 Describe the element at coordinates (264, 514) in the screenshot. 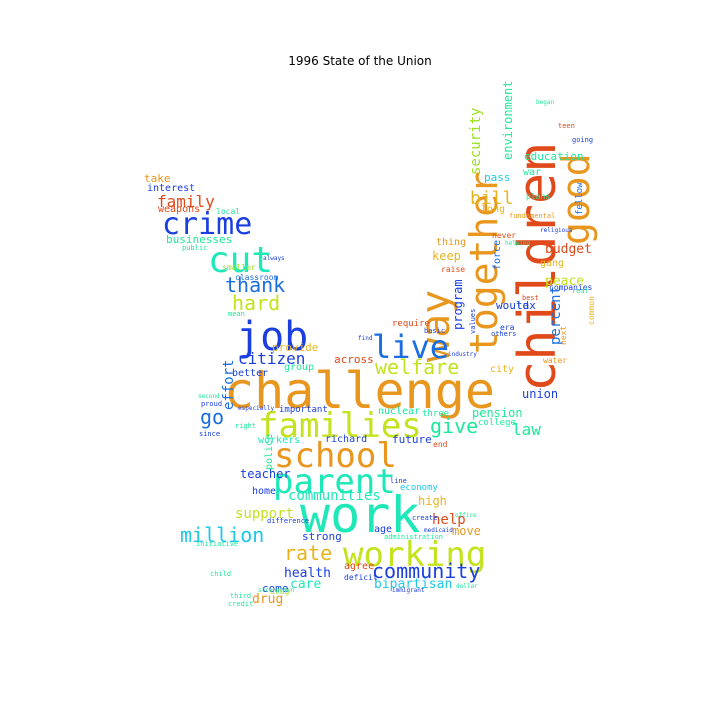

I see `word-support: support` at that location.